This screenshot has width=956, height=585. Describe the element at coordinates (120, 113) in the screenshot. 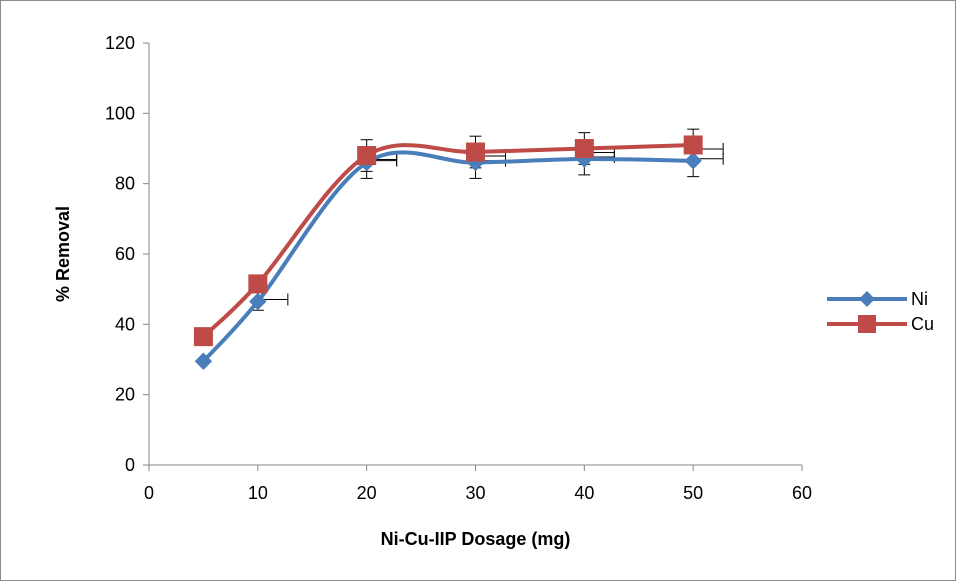

I see `y-tick-label: 100` at that location.